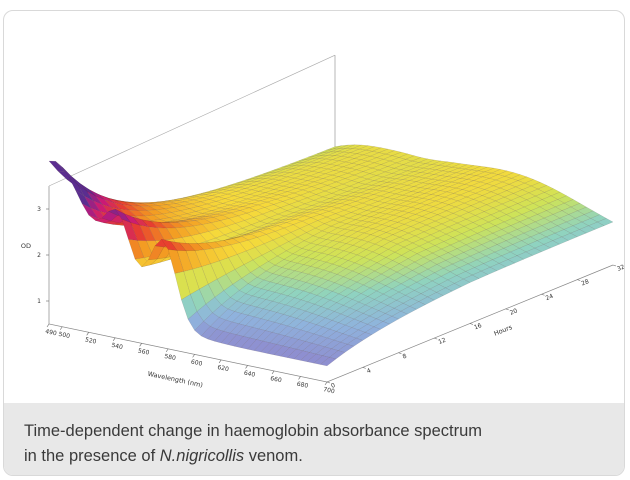  I want to click on x-tick-label: 490, so click(51, 332).